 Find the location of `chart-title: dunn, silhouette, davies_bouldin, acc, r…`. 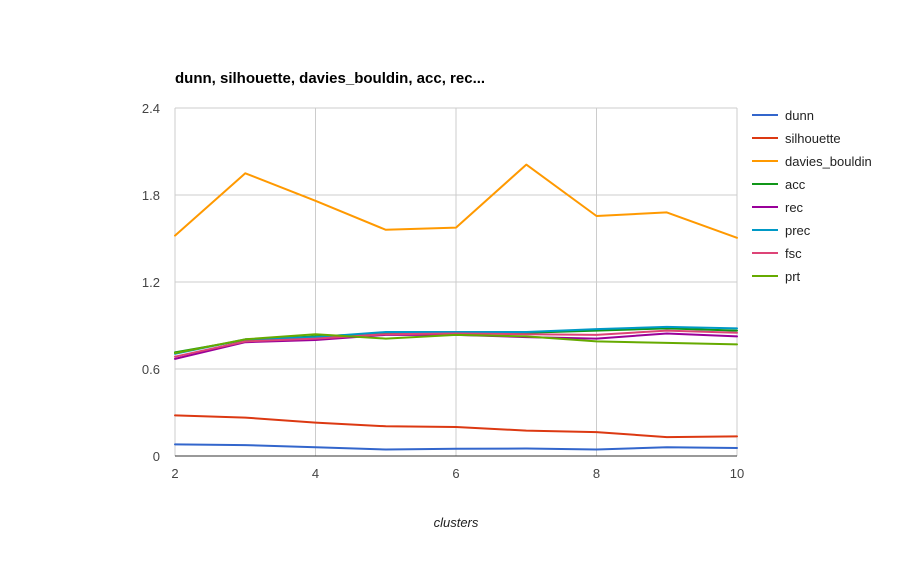

chart-title: dunn, silhouette, davies_bouldin, acc, r… is located at coordinates (330, 78).